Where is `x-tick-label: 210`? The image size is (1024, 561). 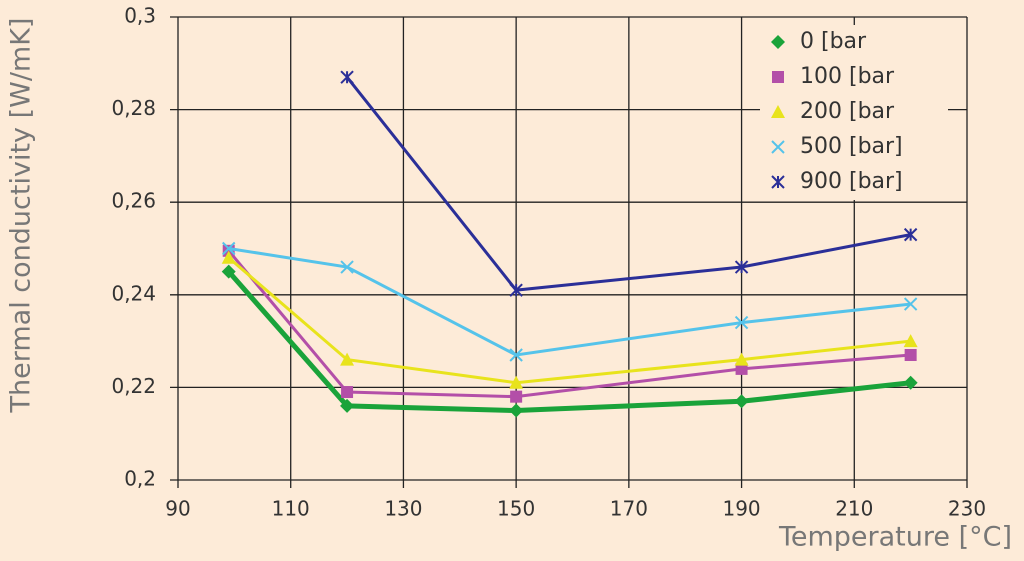
x-tick-label: 210 is located at coordinates (854, 509).